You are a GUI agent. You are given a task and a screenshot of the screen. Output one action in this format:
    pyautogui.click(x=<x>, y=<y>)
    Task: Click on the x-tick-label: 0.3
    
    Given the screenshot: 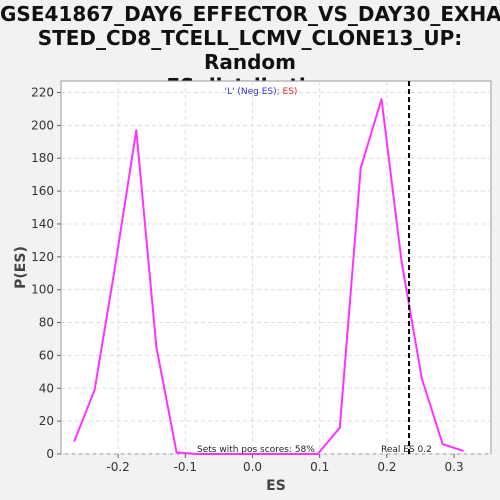 What is the action you would take?
    pyautogui.click(x=454, y=467)
    